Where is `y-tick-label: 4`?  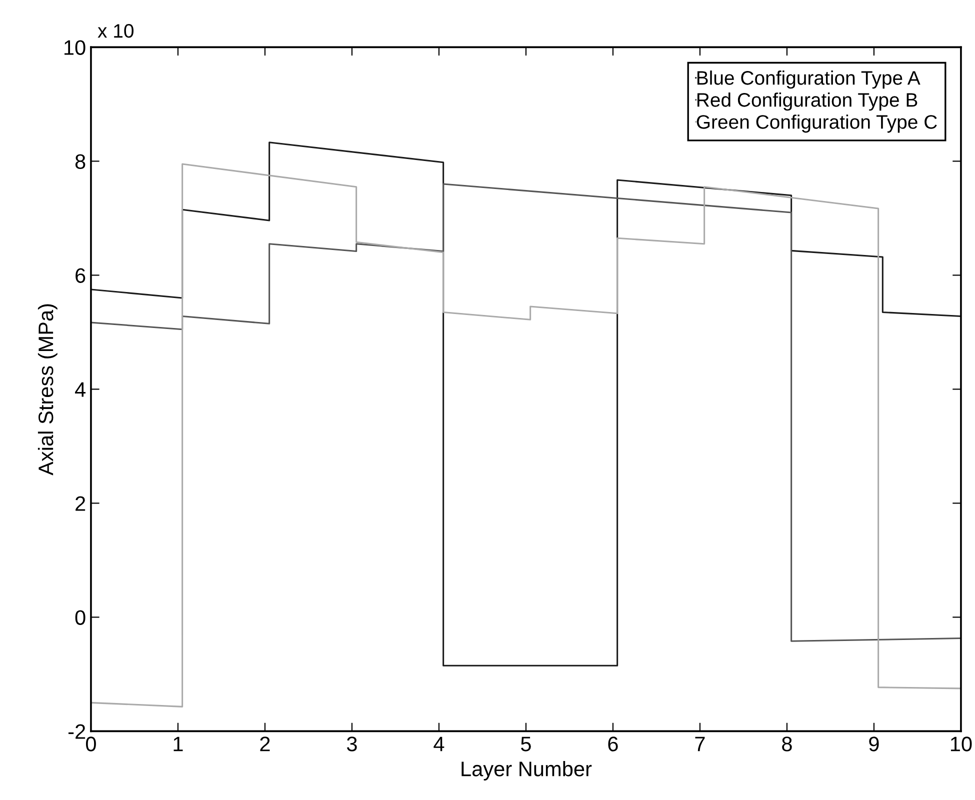
y-tick-label: 4 is located at coordinates (80, 389).